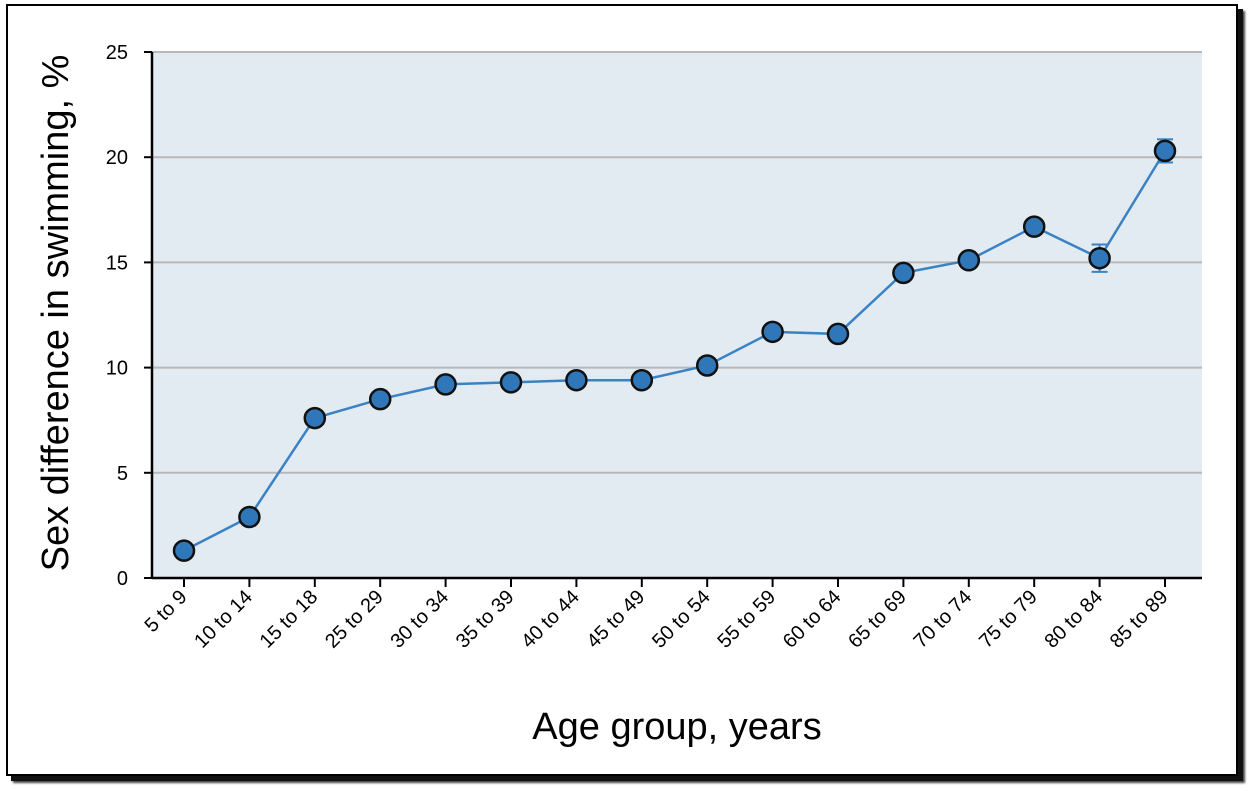 Image resolution: width=1248 pixels, height=794 pixels. What do you see at coordinates (129, 316) in the screenshot?
I see `y-ticks: 0 5 10 15 20 25` at bounding box center [129, 316].